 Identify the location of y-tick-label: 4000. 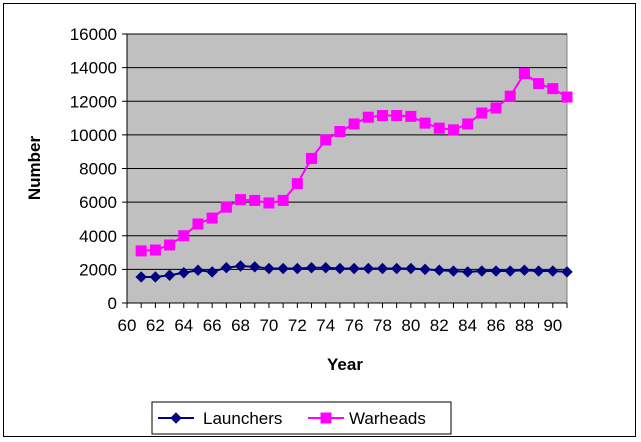
(98, 236).